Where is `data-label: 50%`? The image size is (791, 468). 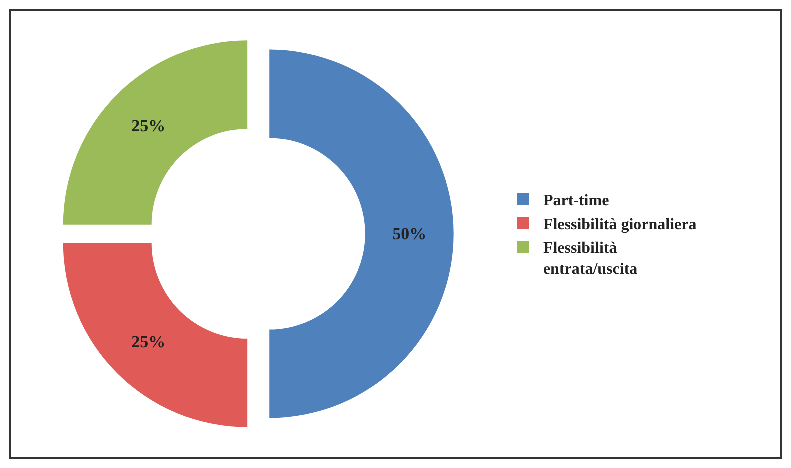
data-label: 50% is located at coordinates (409, 234).